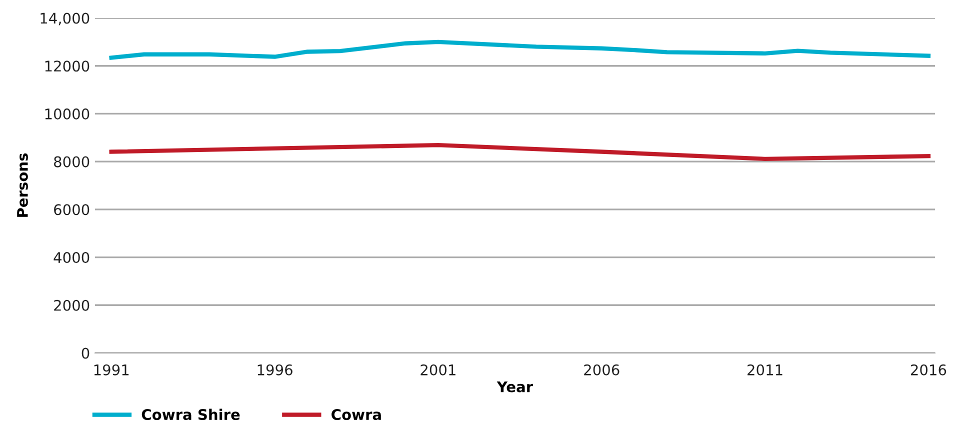 The height and width of the screenshot is (436, 957). What do you see at coordinates (602, 370) in the screenshot?
I see `x-tick-label: 2006` at bounding box center [602, 370].